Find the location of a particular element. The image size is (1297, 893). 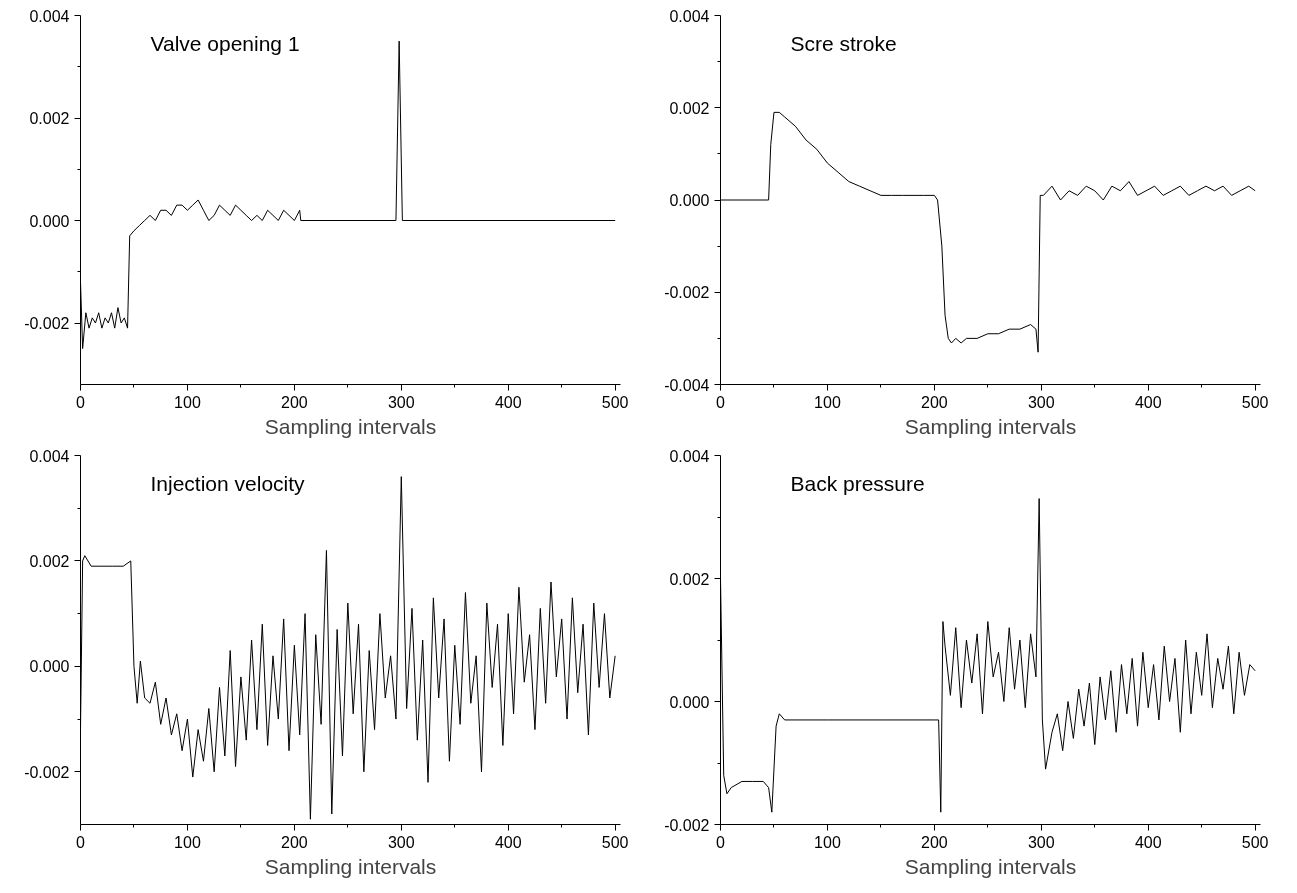

annotation: Back pressure is located at coordinates (857, 483).